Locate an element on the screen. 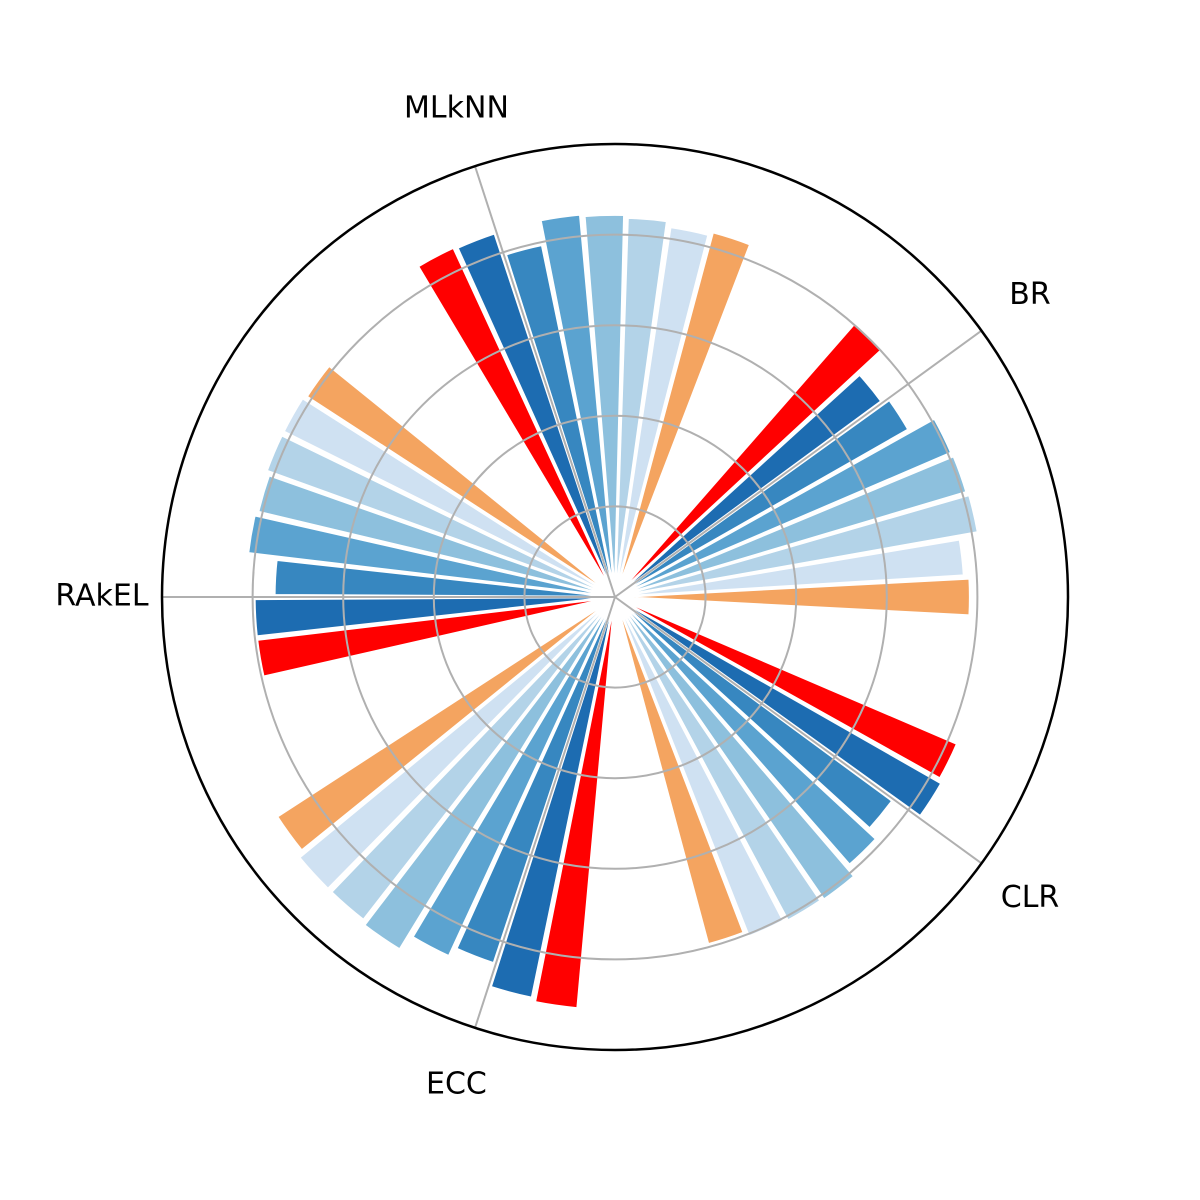  theta-tick-label: MLkNN is located at coordinates (456, 108).